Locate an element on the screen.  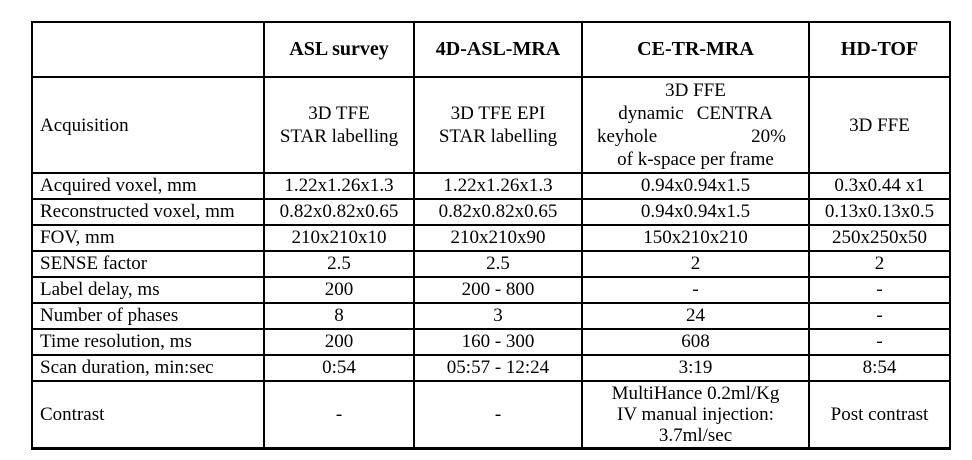
row-label: Label delay, ms is located at coordinates (148, 290).